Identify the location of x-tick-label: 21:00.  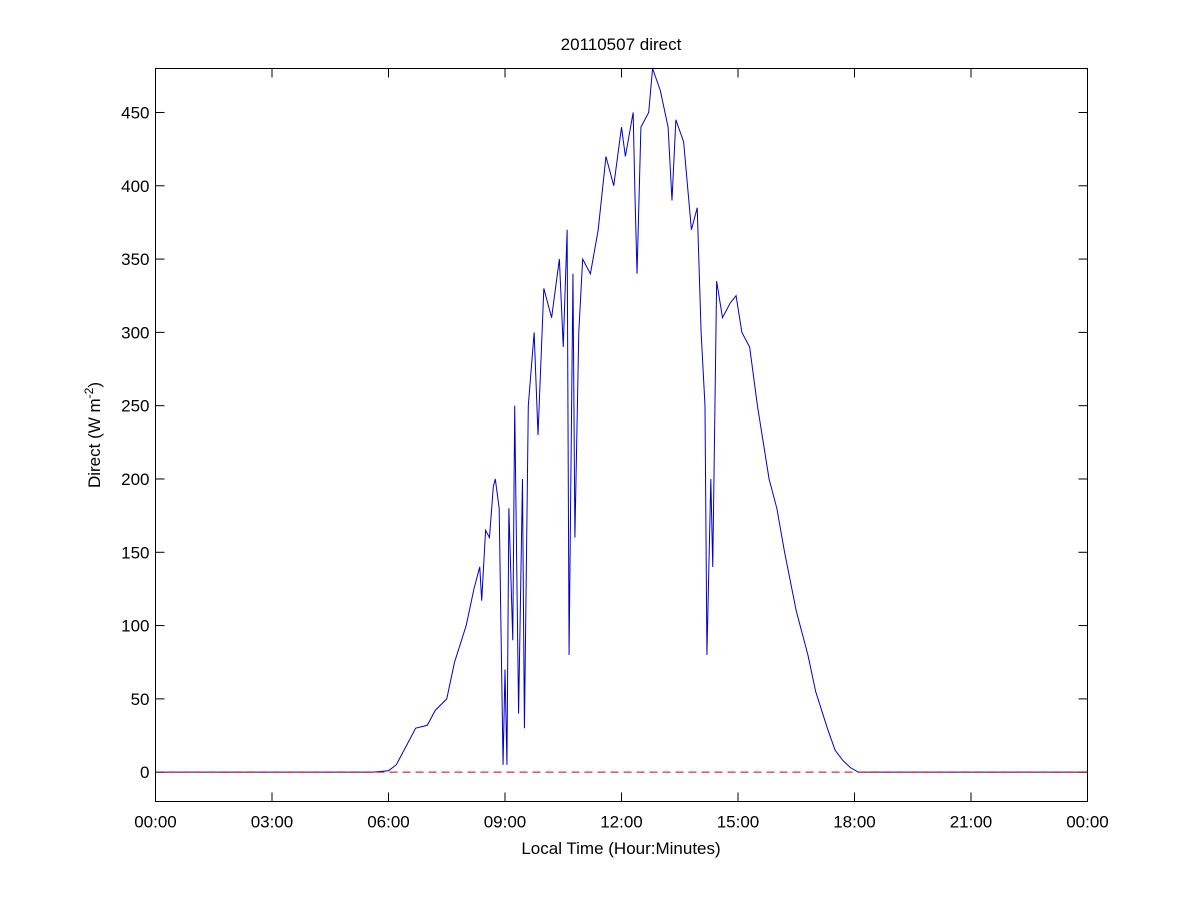
(971, 822).